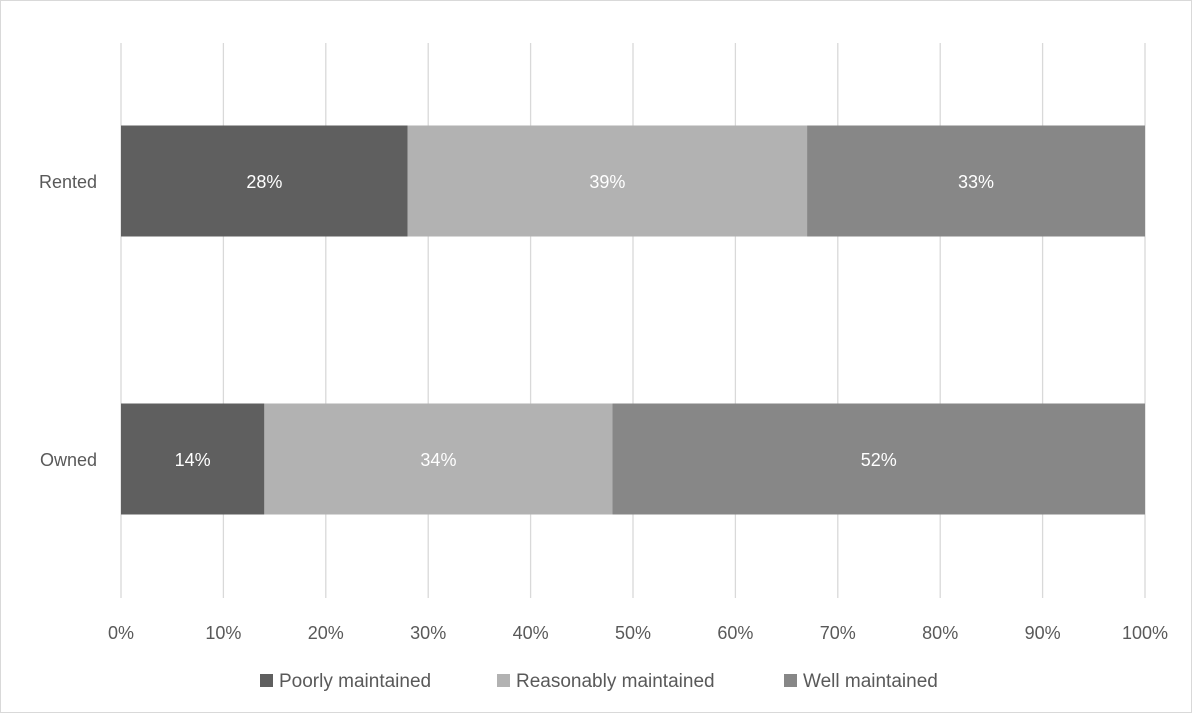 The width and height of the screenshot is (1192, 714). I want to click on x-tick-label: 80%, so click(940, 633).